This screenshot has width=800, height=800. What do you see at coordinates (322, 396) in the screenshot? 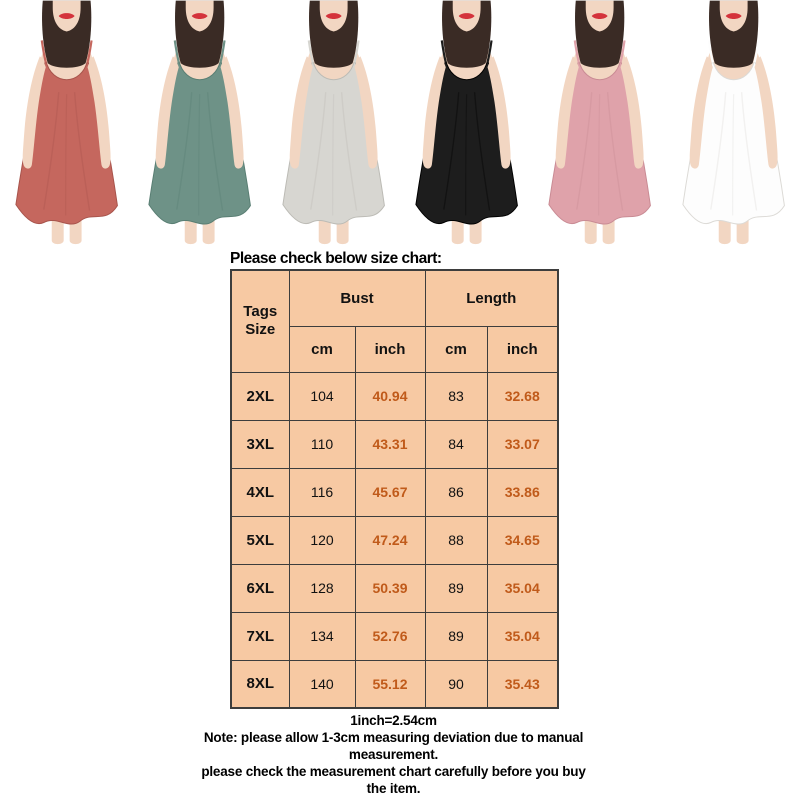
I see `bust-cm-value: 104` at bounding box center [322, 396].